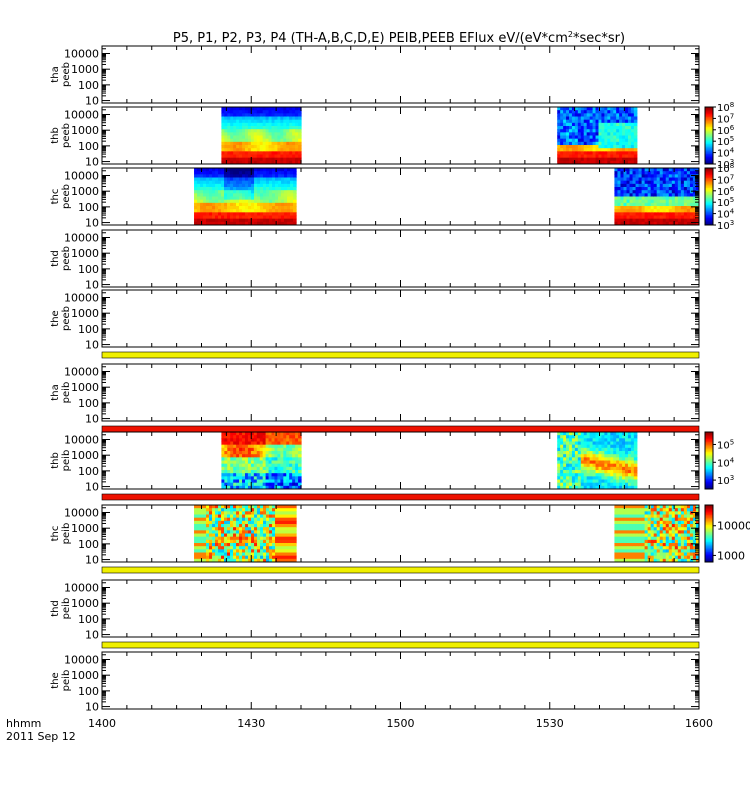 The width and height of the screenshot is (750, 800). Describe the element at coordinates (55, 135) in the screenshot. I see `panel-label-probe: thb` at that location.